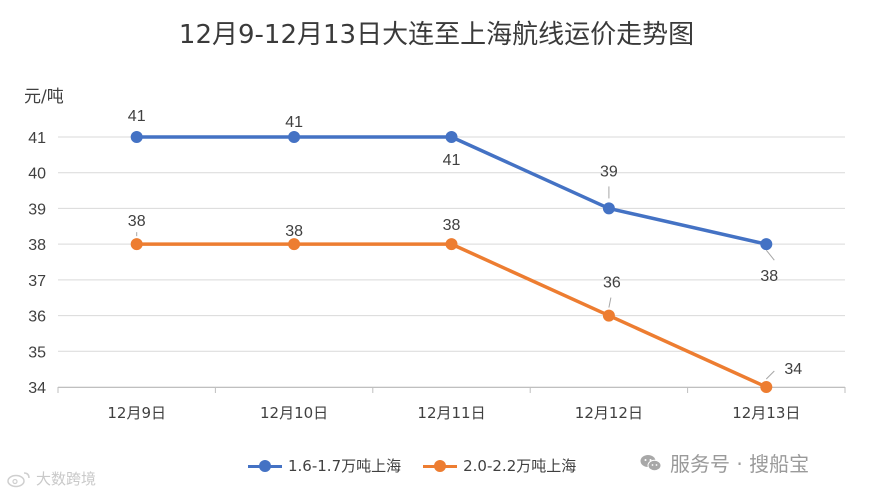  I want to click on data-label-series-2: 34, so click(793, 369).